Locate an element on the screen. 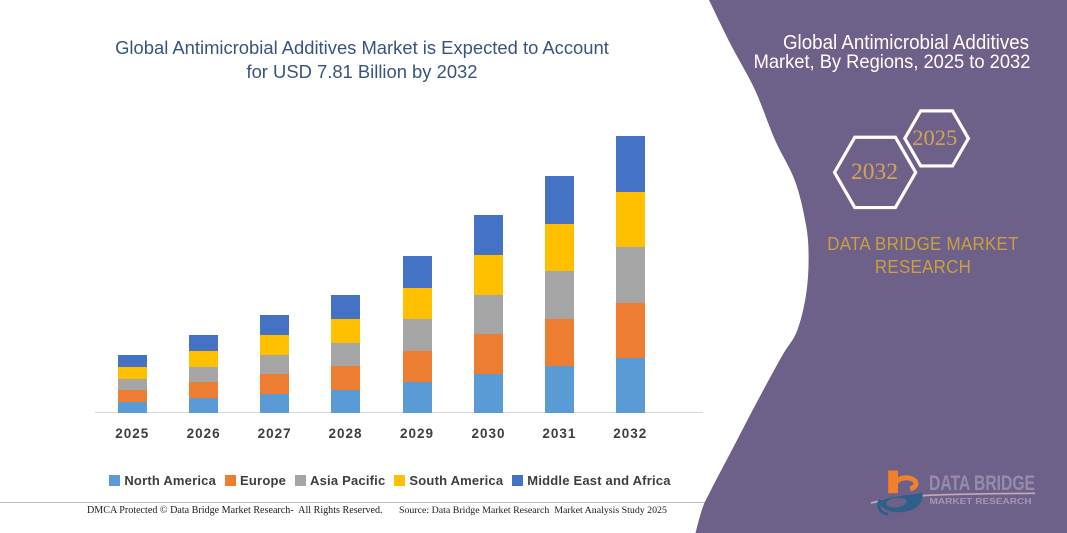 This screenshot has height=533, width=1067. svg-text: 2025 is located at coordinates (934, 137).